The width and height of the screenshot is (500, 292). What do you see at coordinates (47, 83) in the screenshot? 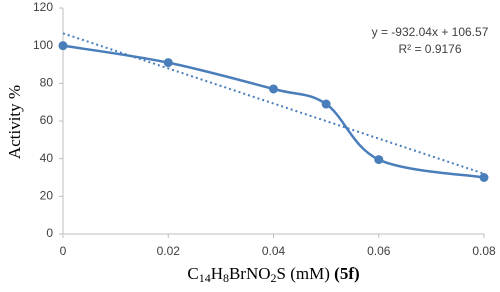
I see `y-tick-label: 80` at bounding box center [47, 83].